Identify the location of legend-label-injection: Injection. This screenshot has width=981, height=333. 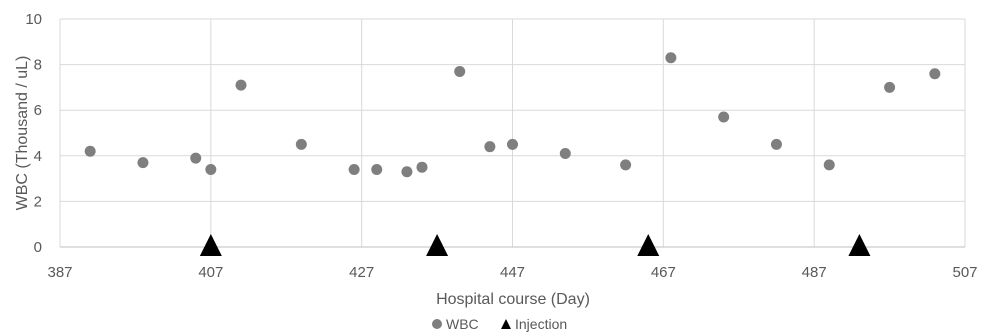
(541, 324).